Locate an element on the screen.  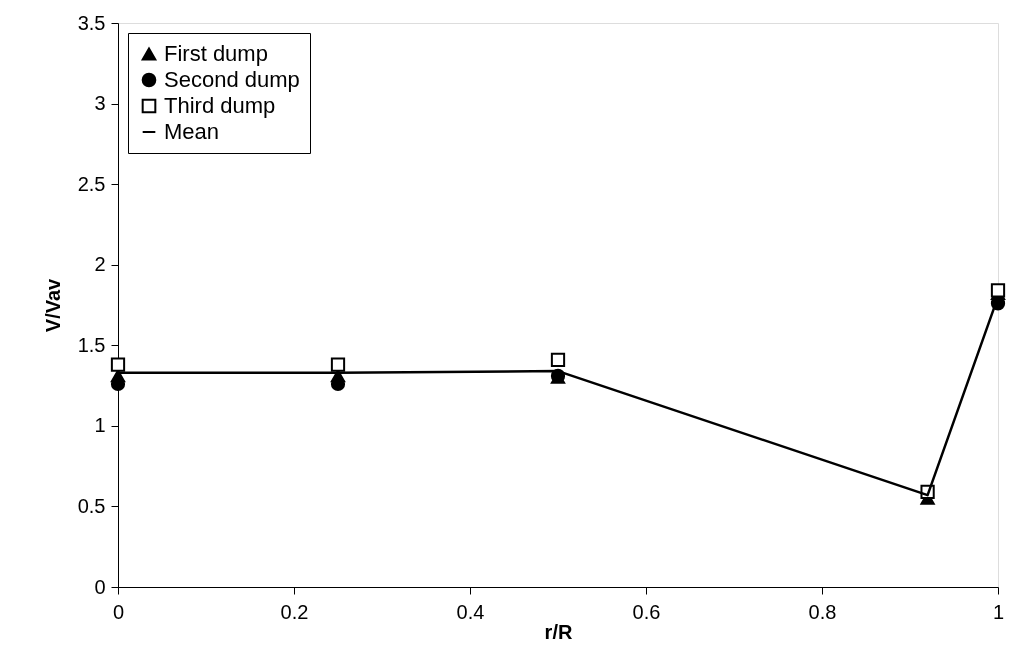
x-tick-label: 0.2 is located at coordinates (294, 611).